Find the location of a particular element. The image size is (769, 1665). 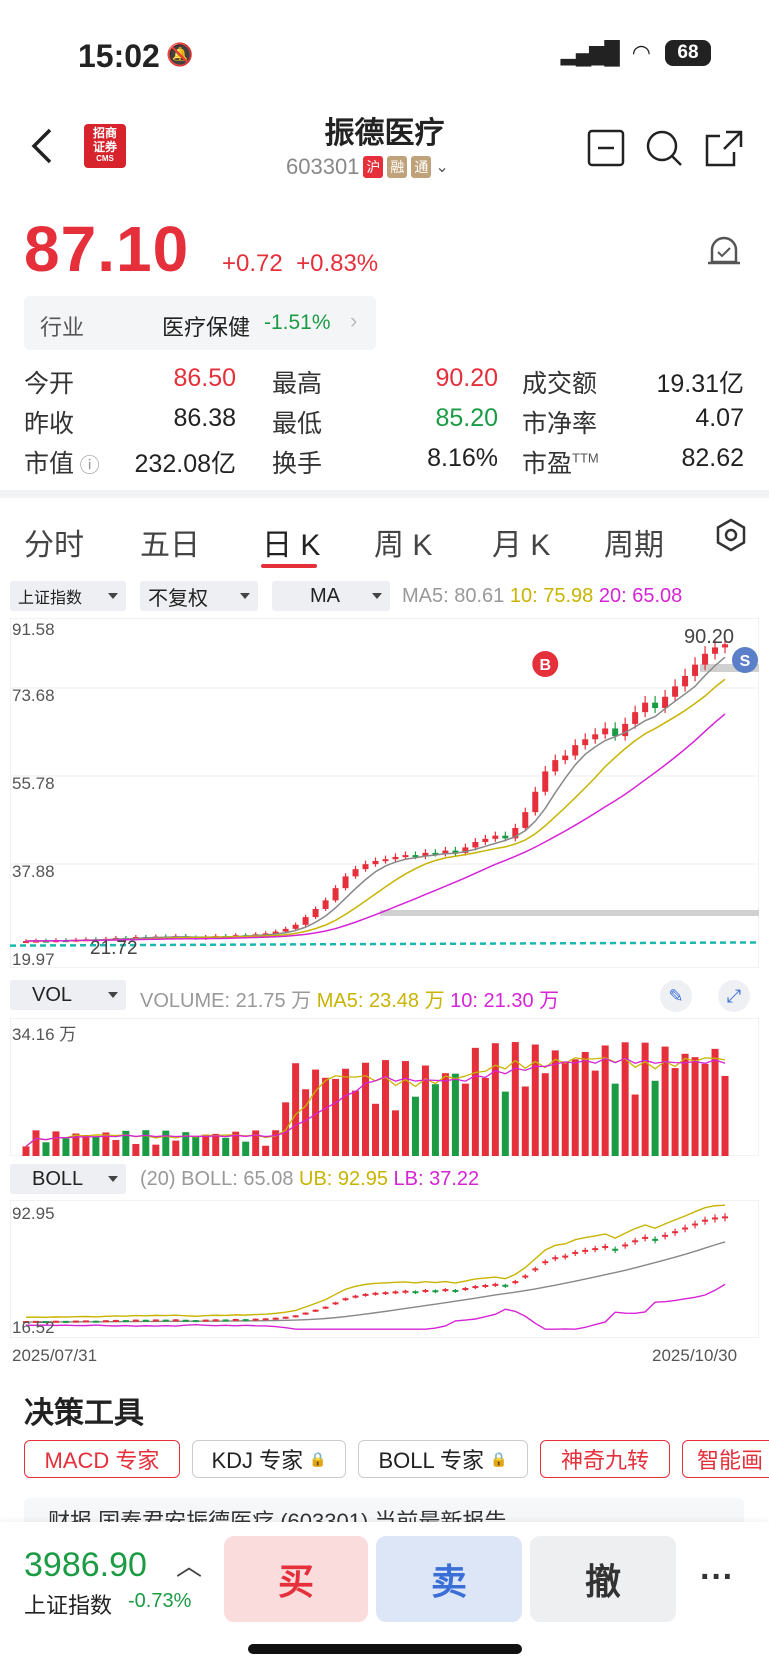

tab-monthly-k: 月 K is located at coordinates (521, 545).